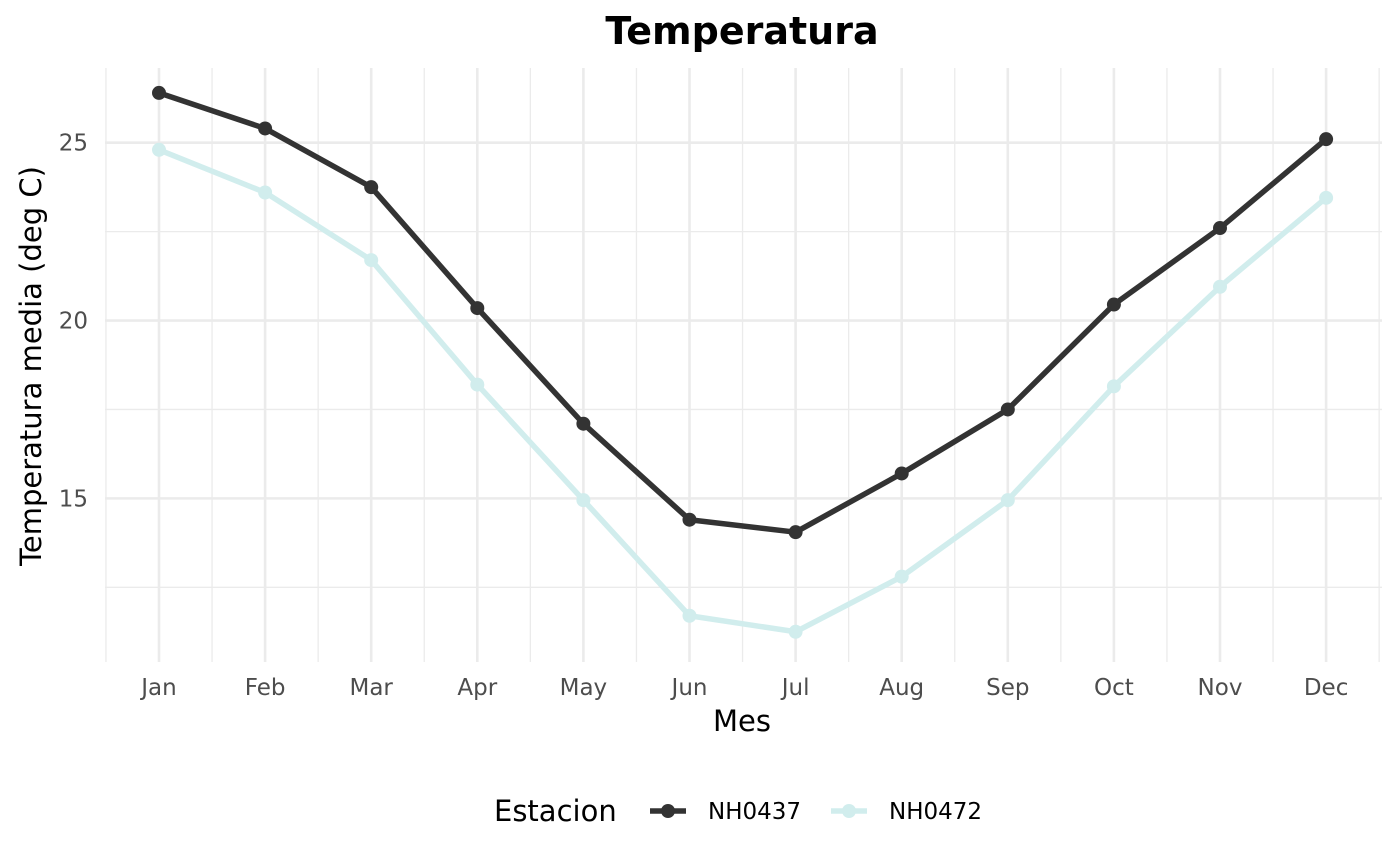  I want to click on x-tick-label: Jan, so click(157, 688).